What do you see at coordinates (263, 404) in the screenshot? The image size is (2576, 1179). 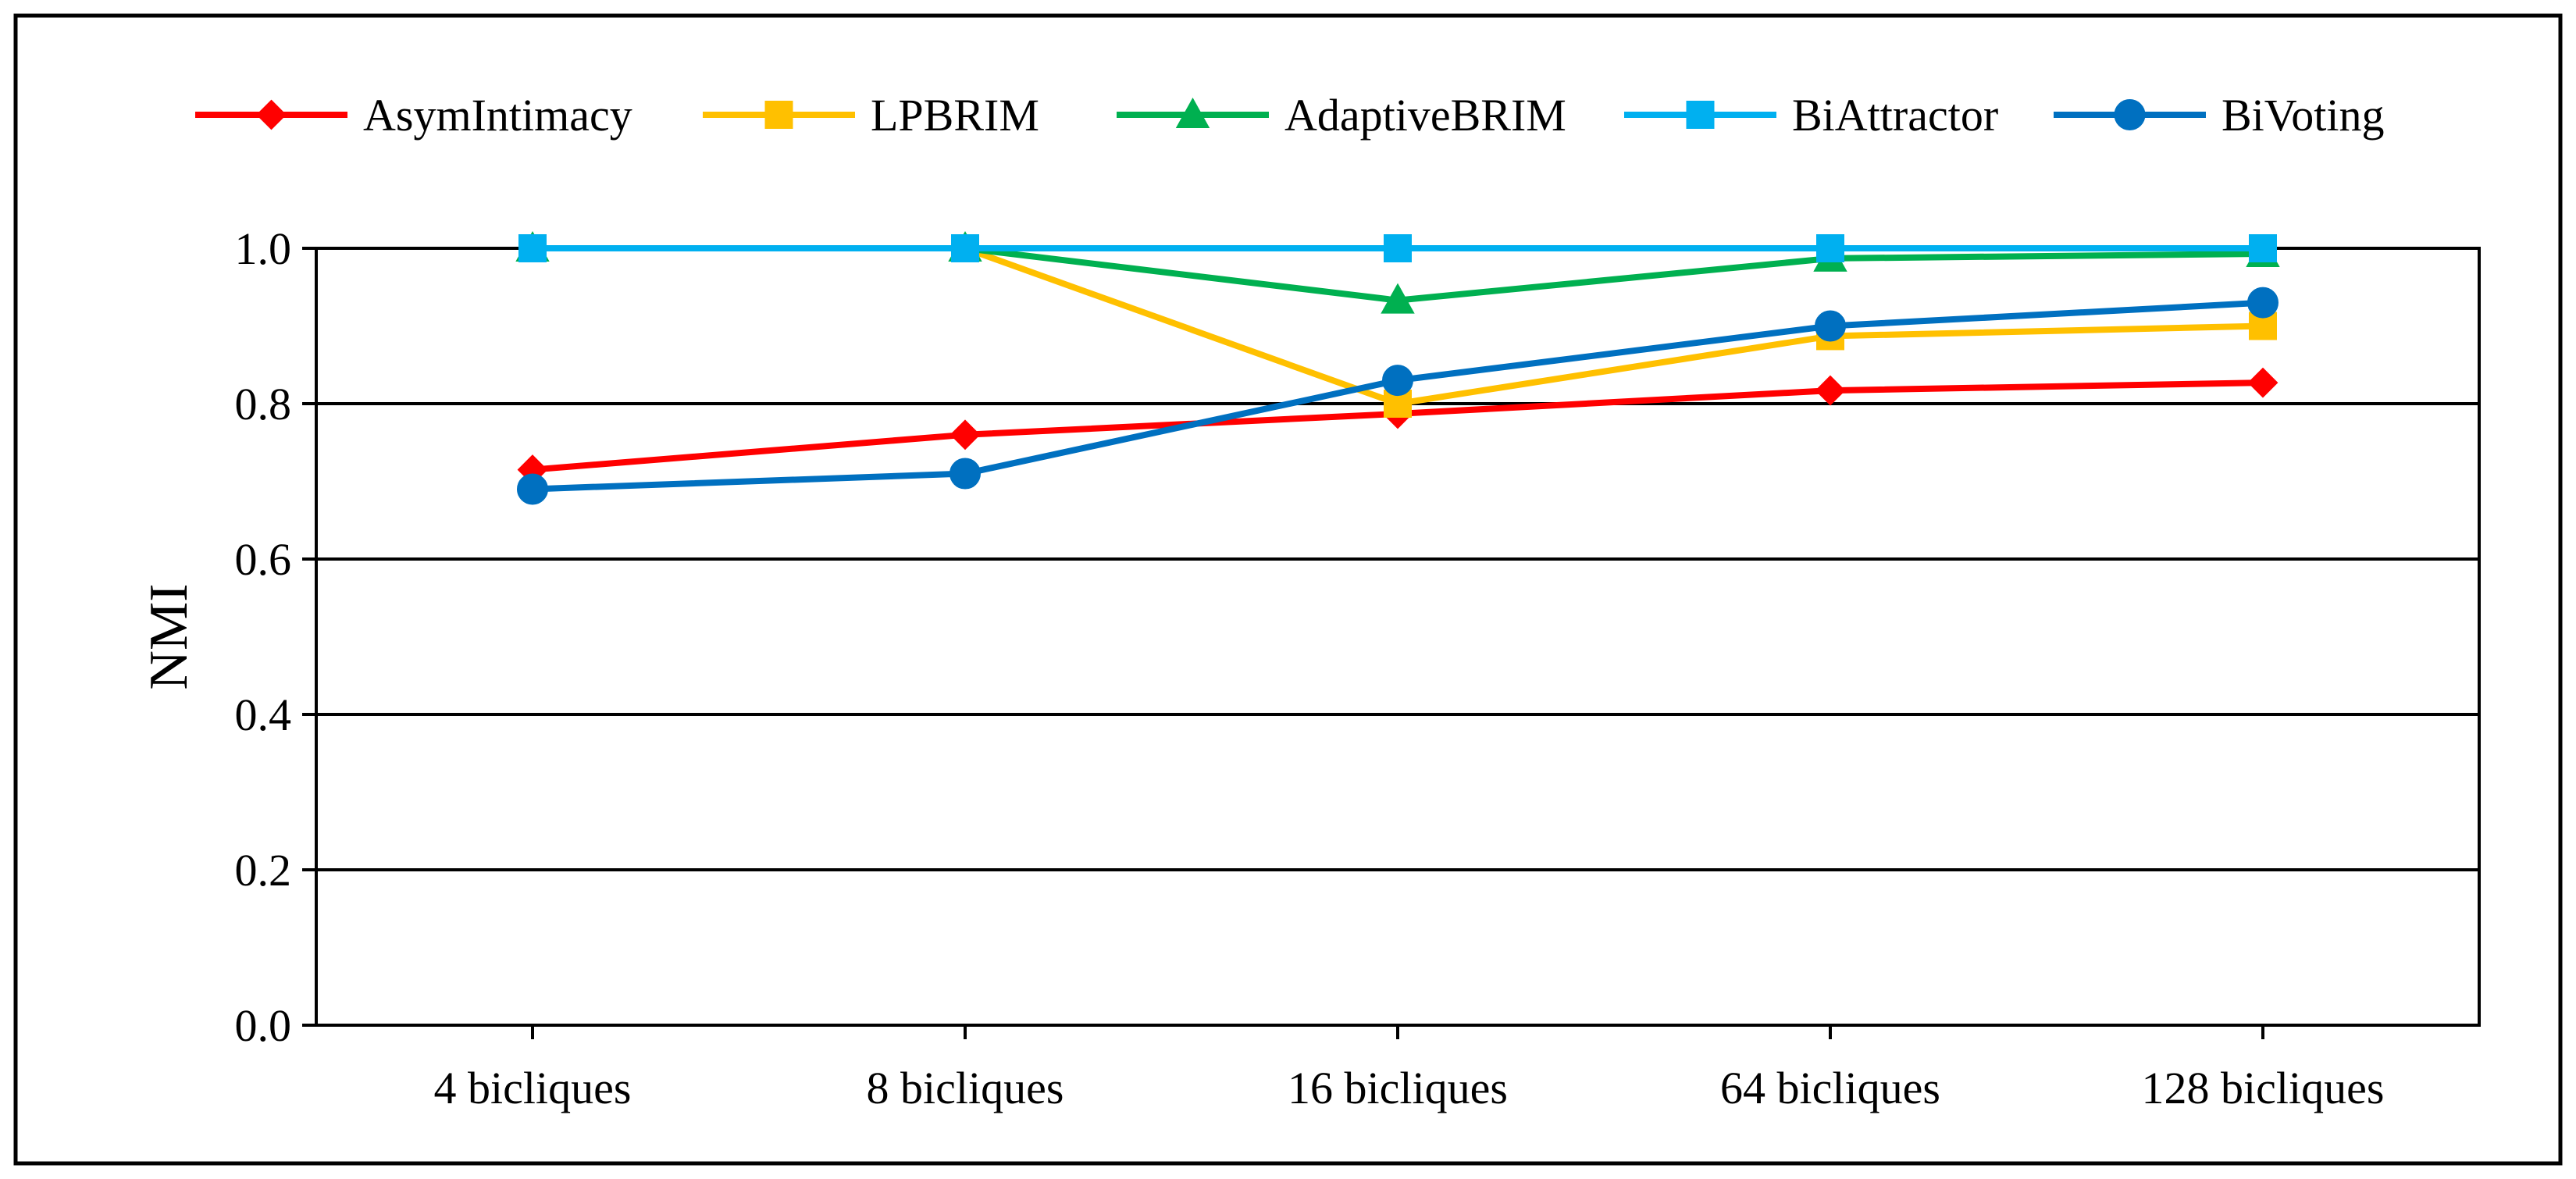 I see `y-tick-label: 0.8` at bounding box center [263, 404].